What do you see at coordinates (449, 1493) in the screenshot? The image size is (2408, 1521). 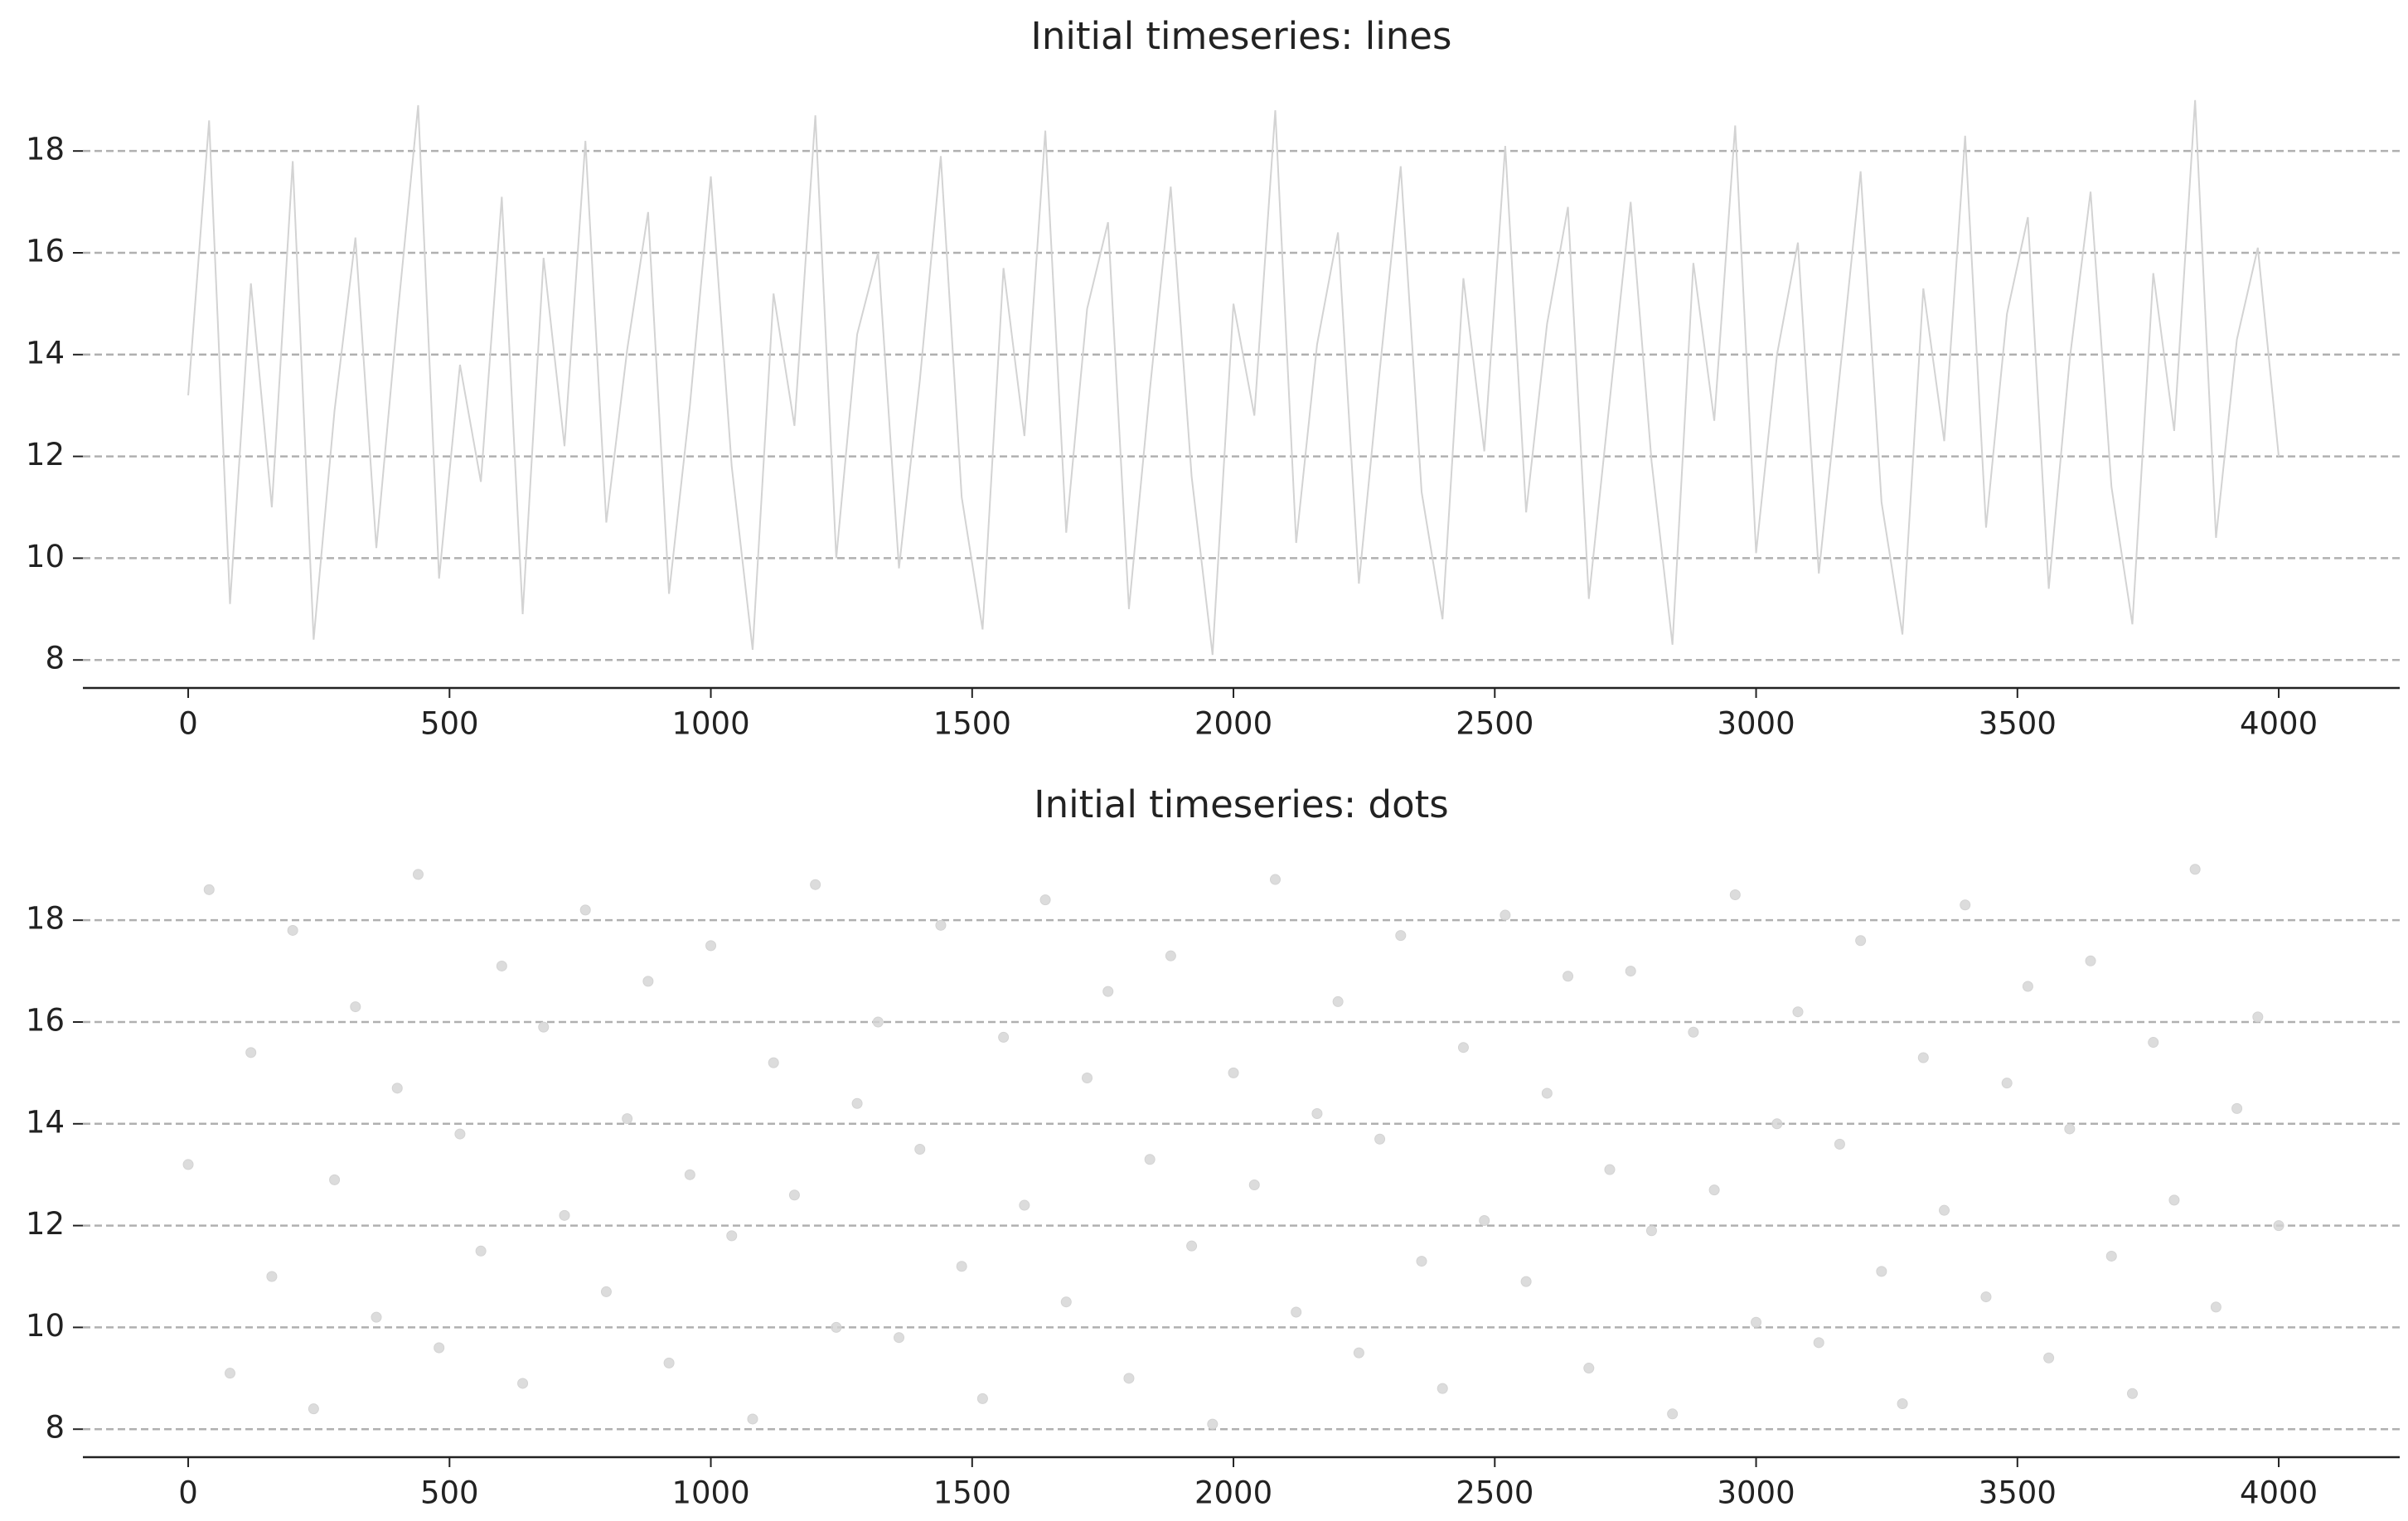 I see `x-tick-label: 500` at bounding box center [449, 1493].